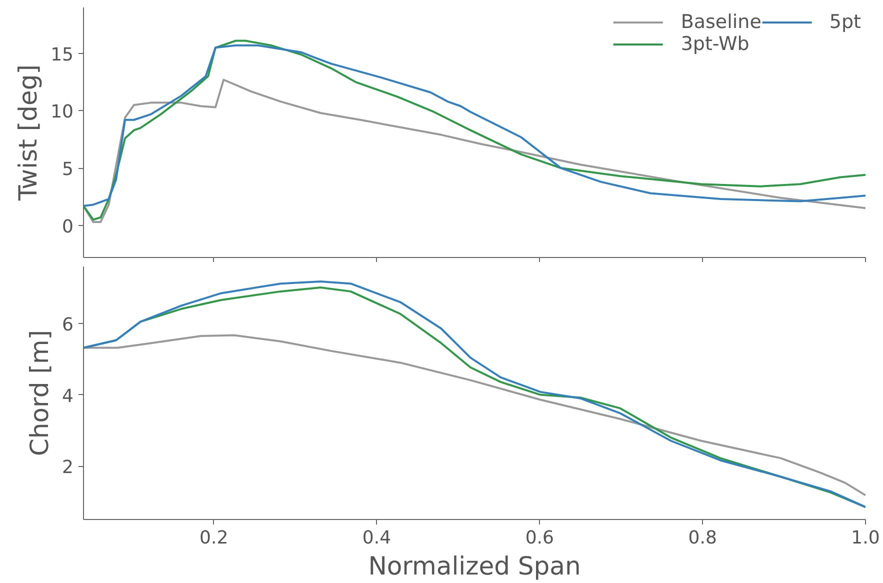  What do you see at coordinates (62, 55) in the screenshot?
I see `y-tick-label: 15` at bounding box center [62, 55].